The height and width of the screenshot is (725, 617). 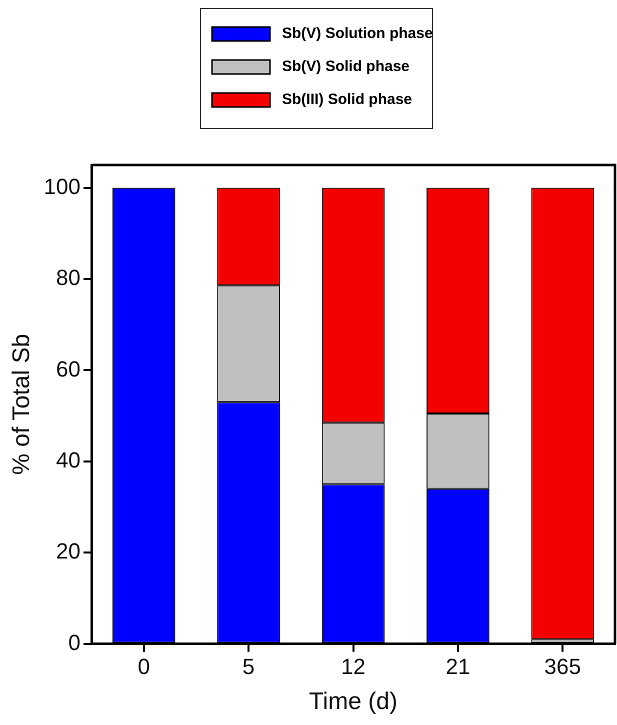 What do you see at coordinates (68, 551) in the screenshot?
I see `y-tick-label: 20` at bounding box center [68, 551].